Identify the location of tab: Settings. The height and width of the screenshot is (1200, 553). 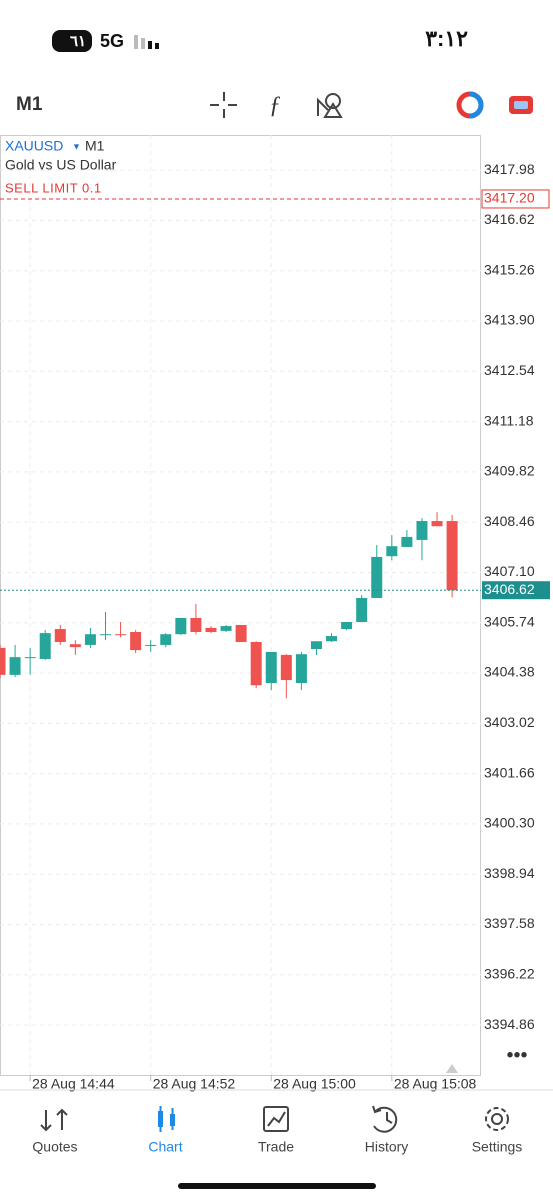
(497, 1131).